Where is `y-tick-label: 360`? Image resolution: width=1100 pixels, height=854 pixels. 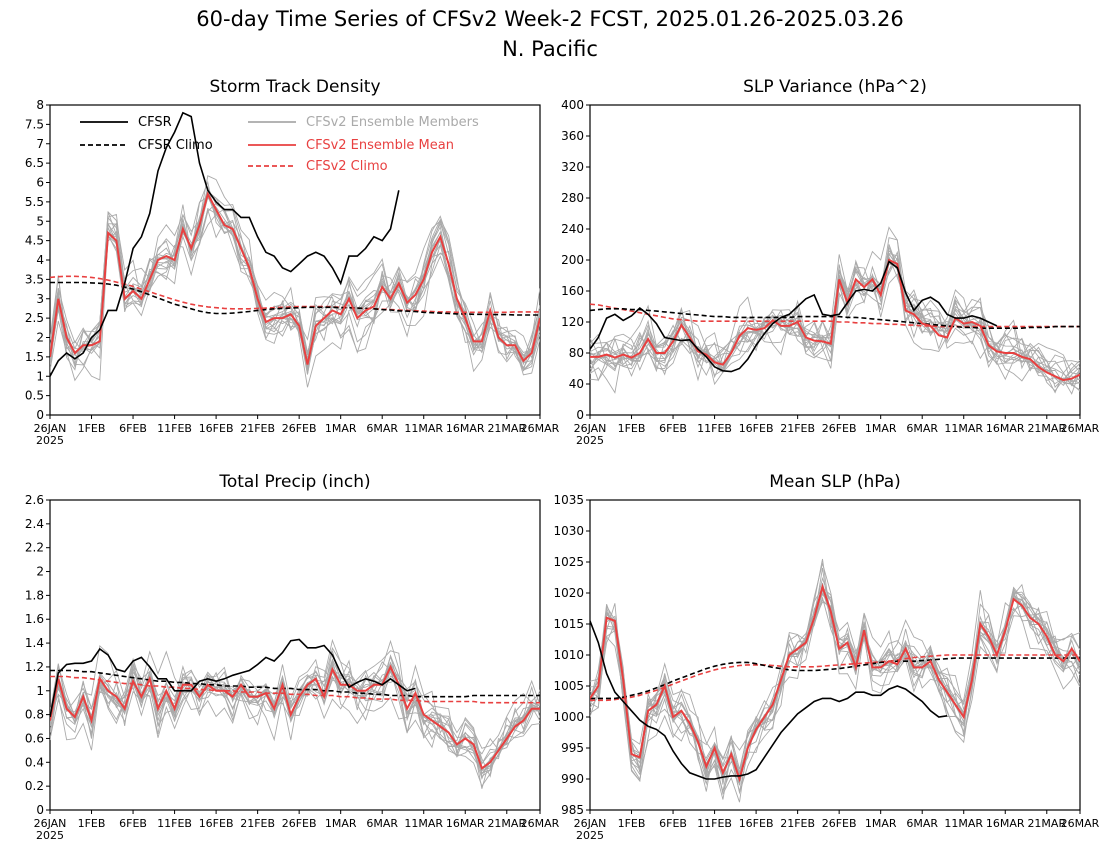
y-tick-label: 360 is located at coordinates (572, 136).